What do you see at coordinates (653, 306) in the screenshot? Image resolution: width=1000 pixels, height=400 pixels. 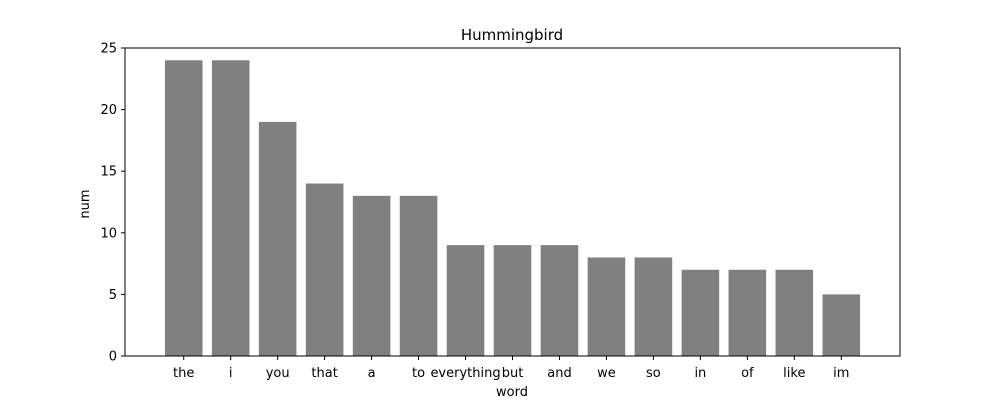 I see `bar-so` at bounding box center [653, 306].